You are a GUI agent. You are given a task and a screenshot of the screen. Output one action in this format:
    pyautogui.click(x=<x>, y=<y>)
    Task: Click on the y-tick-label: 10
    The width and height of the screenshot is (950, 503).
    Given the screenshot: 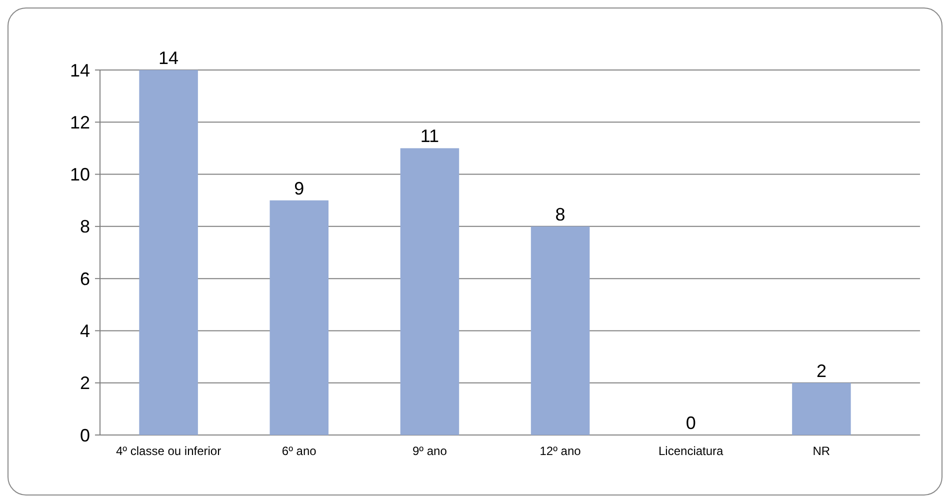 What is the action you would take?
    pyautogui.click(x=80, y=174)
    